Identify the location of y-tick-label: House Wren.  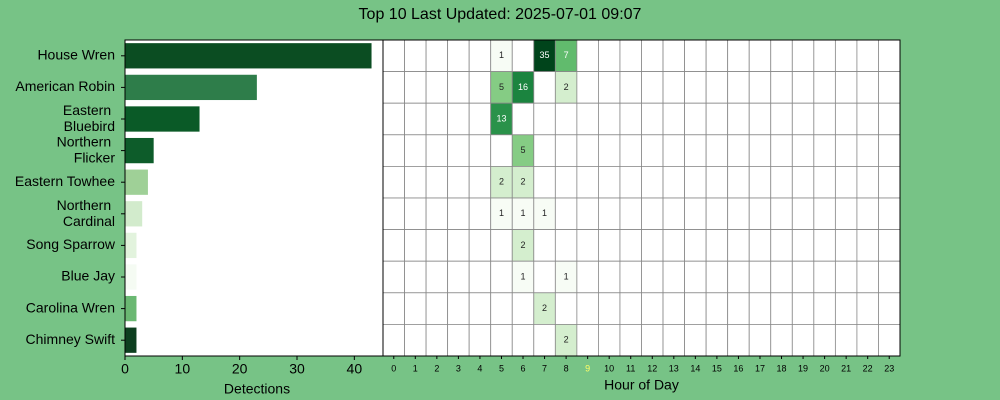
(76, 55).